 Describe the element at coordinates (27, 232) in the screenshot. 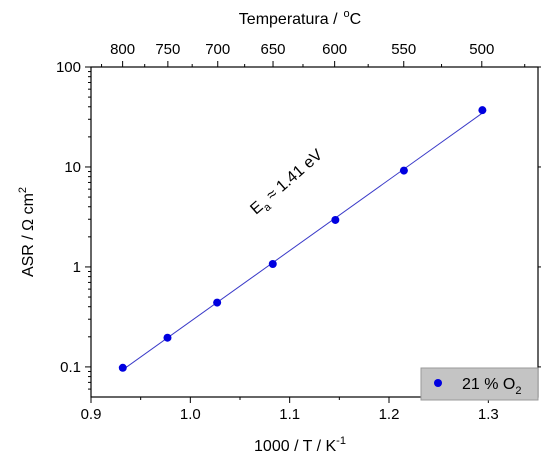

I see `y-axis-title: ASR / Ω cm2` at that location.